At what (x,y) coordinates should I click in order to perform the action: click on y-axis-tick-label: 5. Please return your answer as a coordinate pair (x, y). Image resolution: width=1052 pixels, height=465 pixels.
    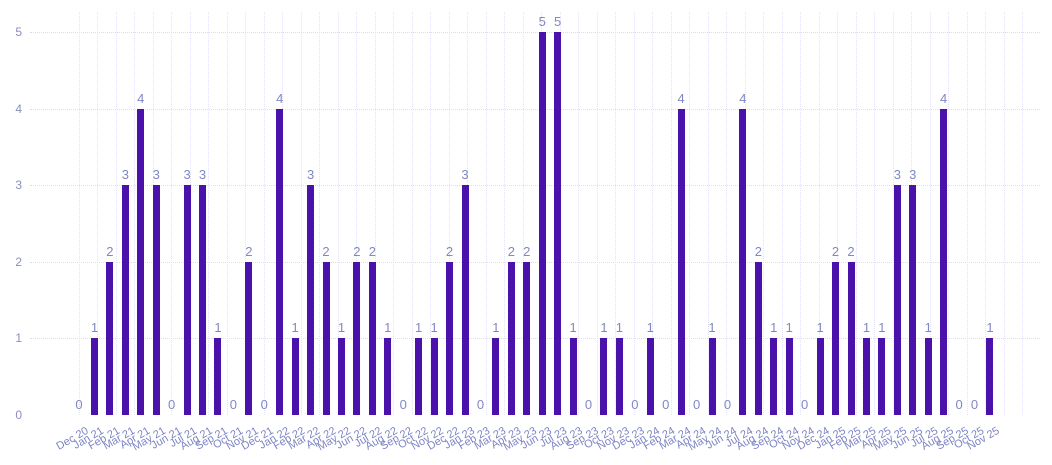
    Looking at the image, I should click on (18, 32).